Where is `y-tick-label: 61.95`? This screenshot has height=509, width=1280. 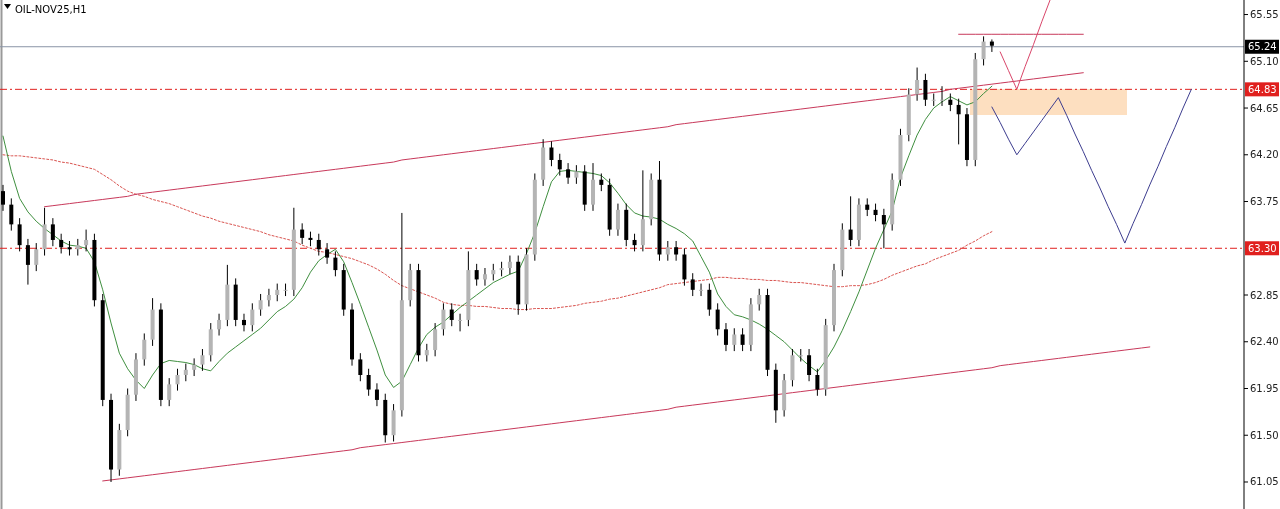
y-tick-label: 61.95 is located at coordinates (1264, 388).